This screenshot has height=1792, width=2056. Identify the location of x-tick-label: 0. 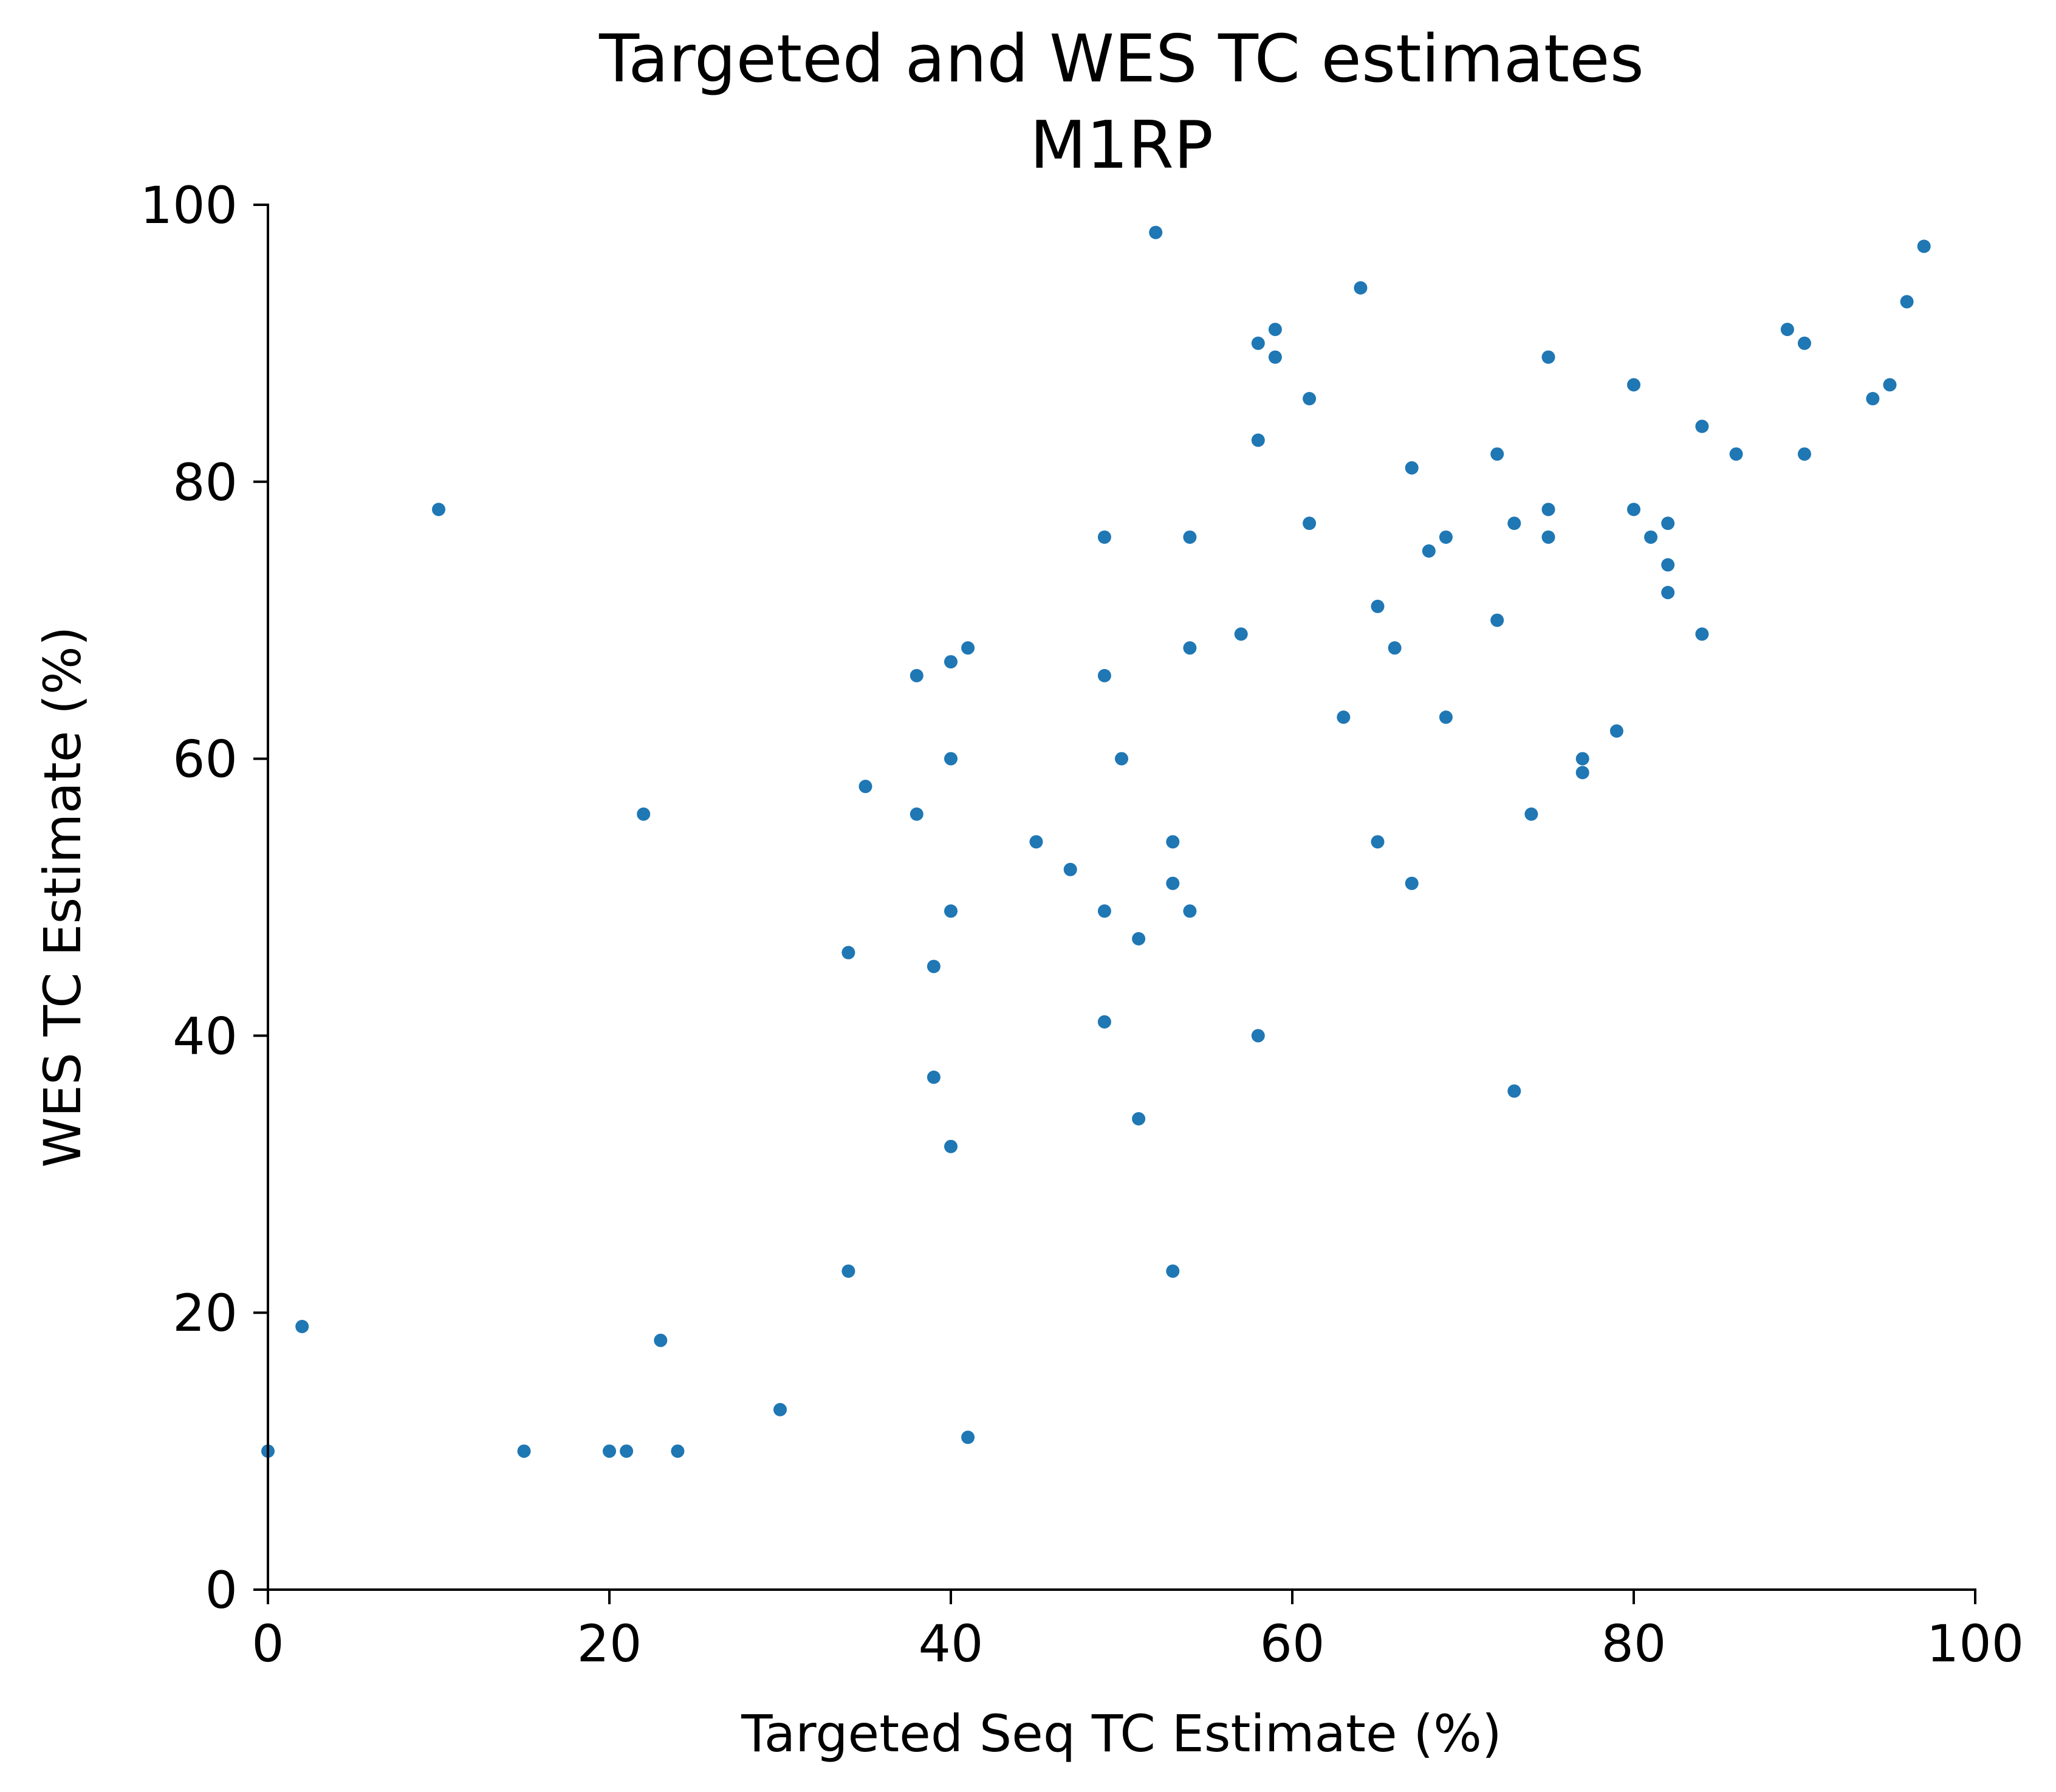
(268, 1644).